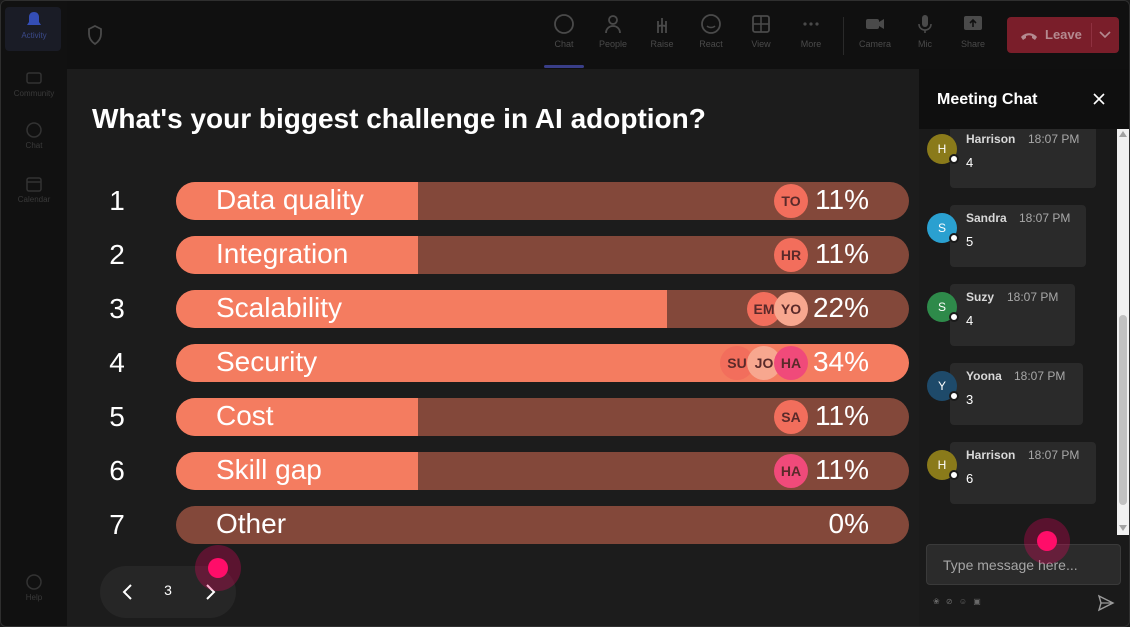 This screenshot has width=1130, height=627. I want to click on chat-message: Harrison 18:07 PM 4 H, so click(1021, 158).